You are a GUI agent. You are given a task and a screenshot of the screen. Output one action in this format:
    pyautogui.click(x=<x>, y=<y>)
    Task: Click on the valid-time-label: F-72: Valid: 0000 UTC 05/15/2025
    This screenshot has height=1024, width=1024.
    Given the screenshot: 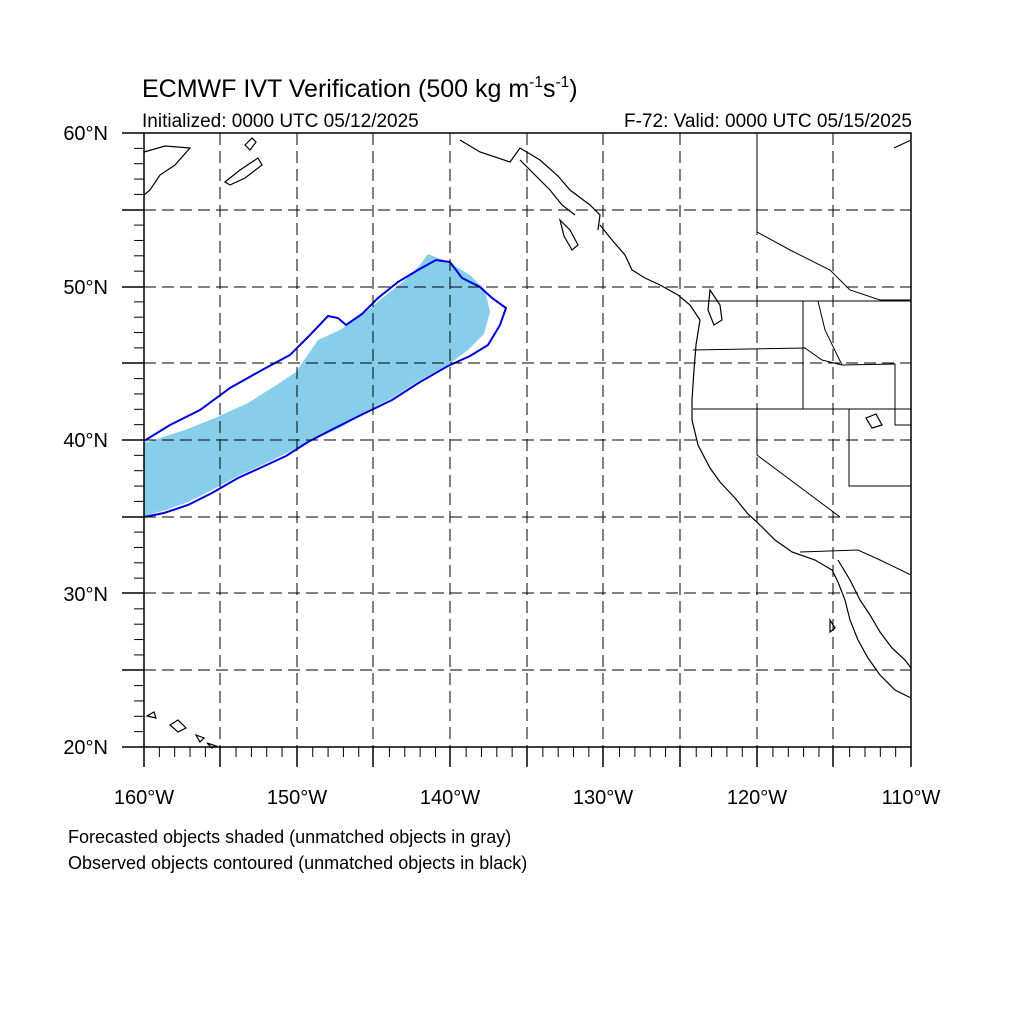 What is the action you would take?
    pyautogui.click(x=768, y=121)
    